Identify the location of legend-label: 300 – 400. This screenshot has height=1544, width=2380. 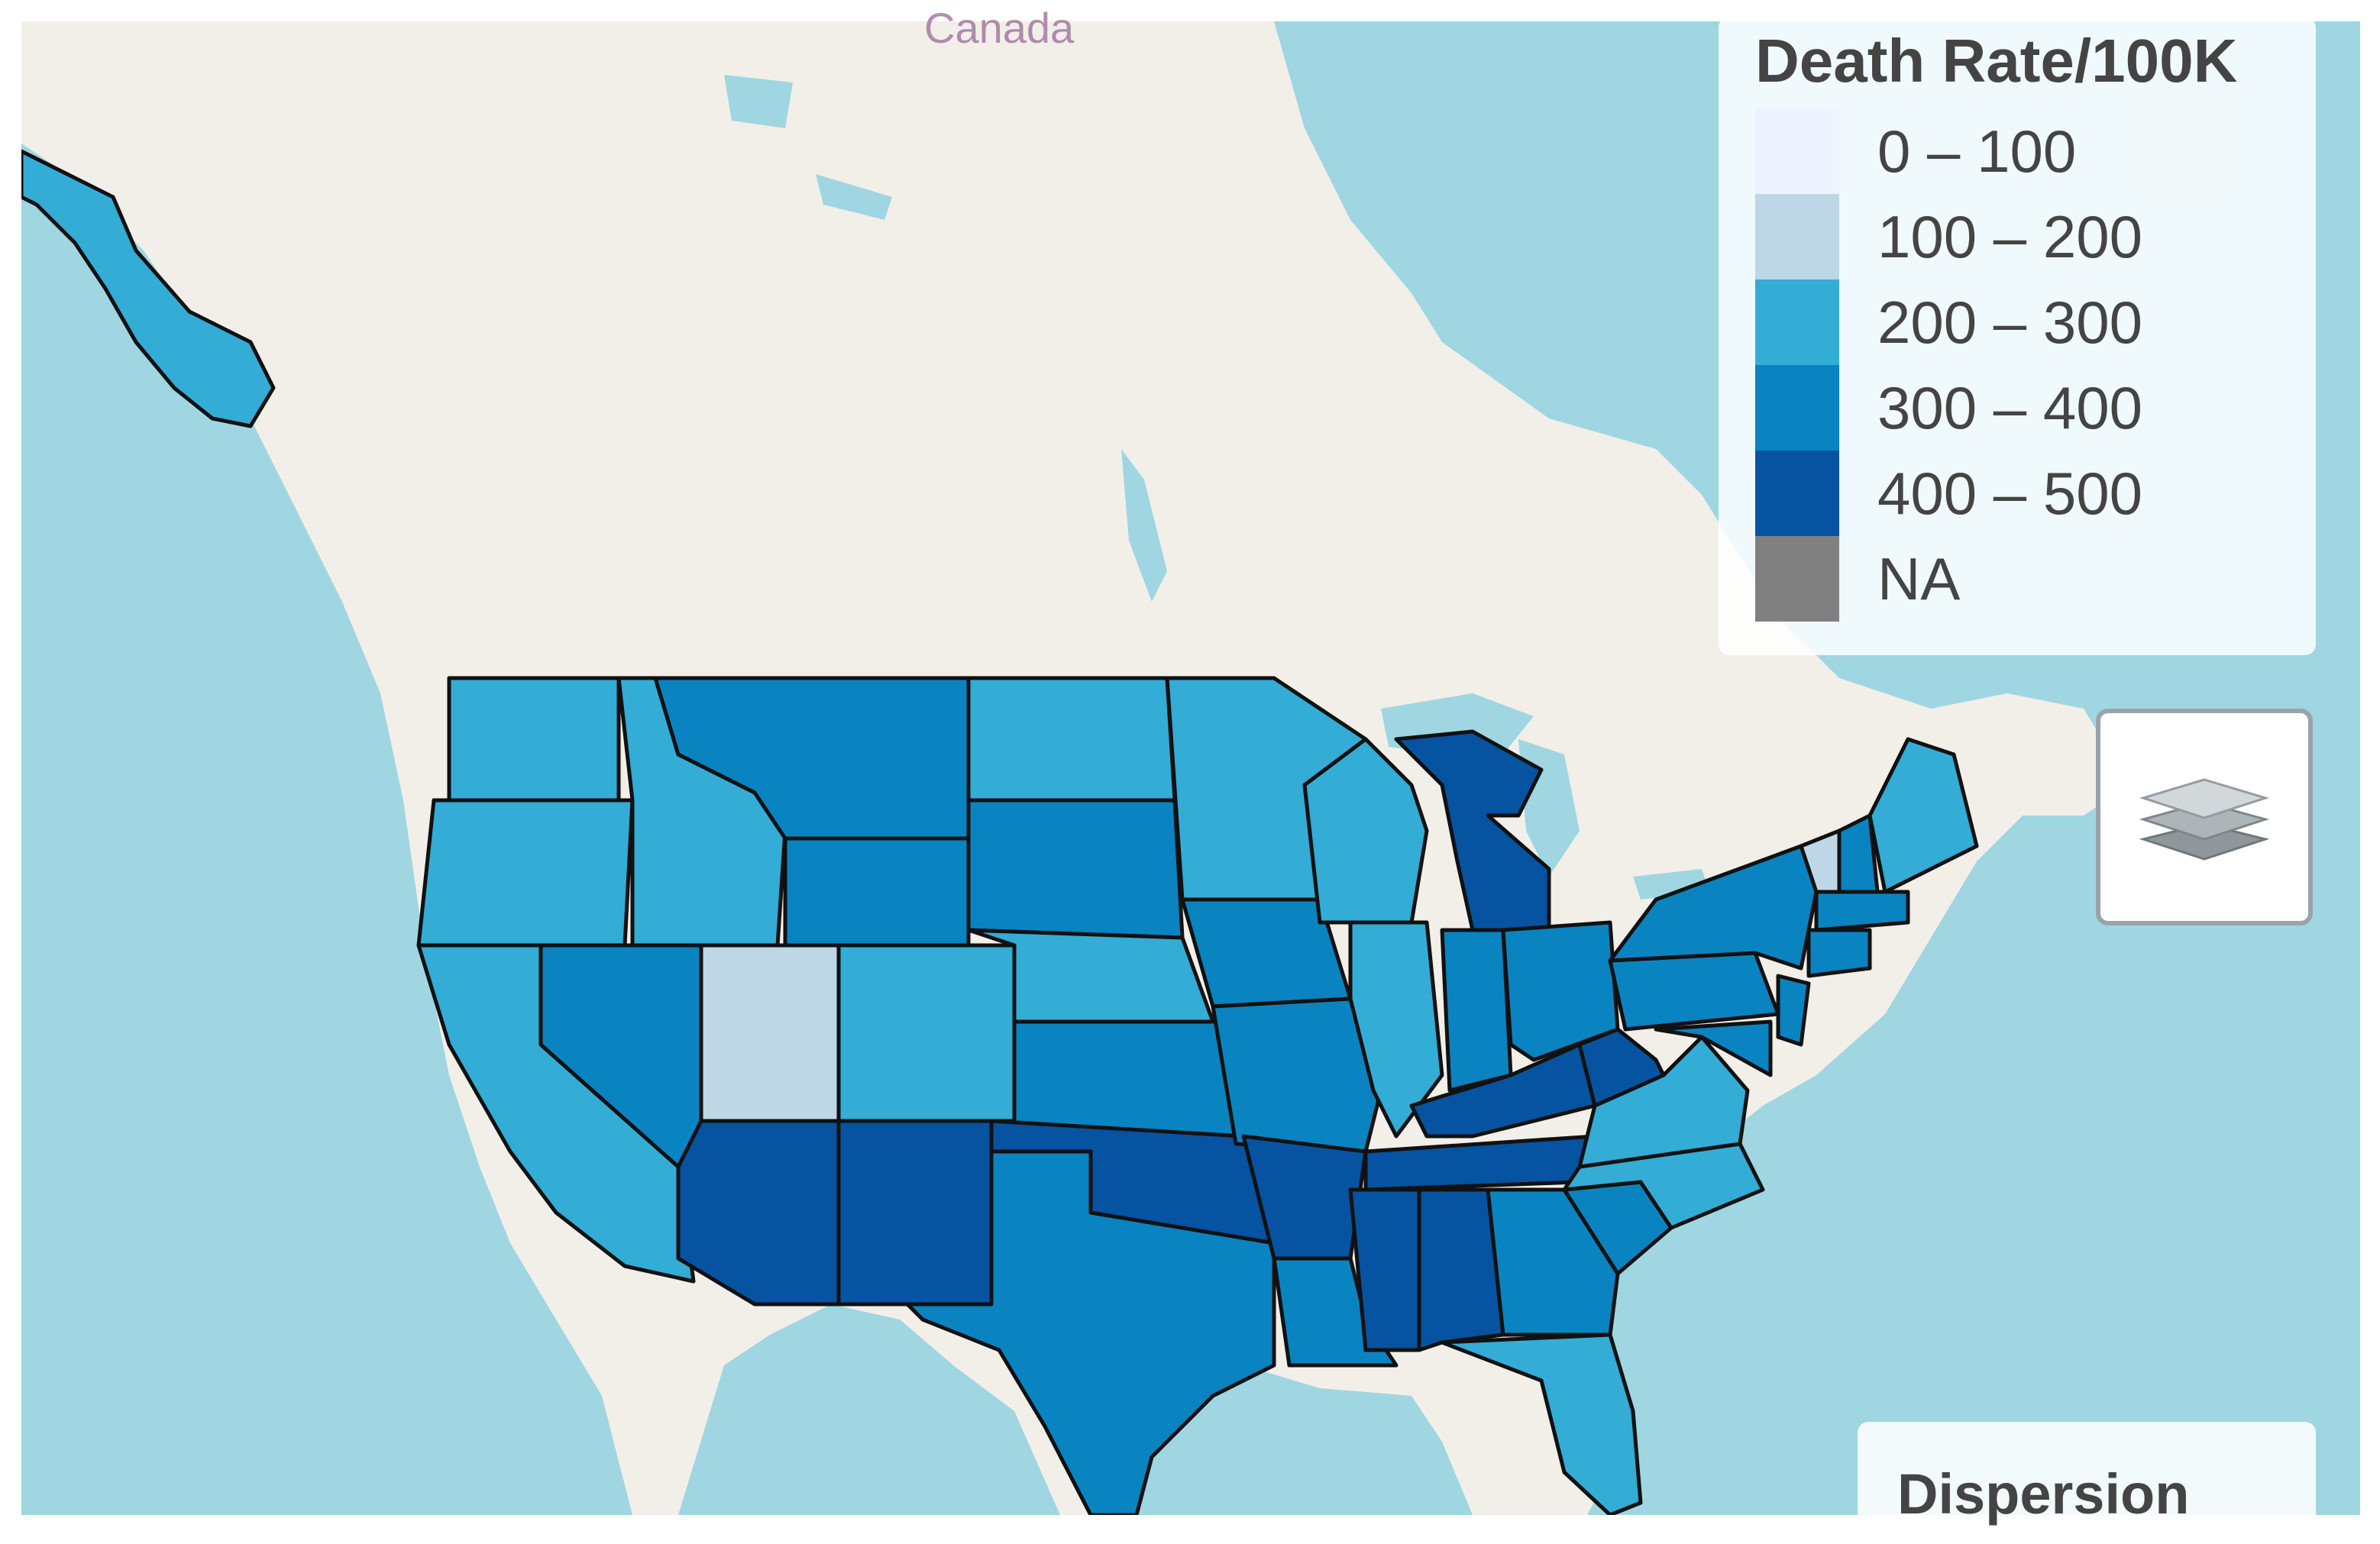
(2010, 407).